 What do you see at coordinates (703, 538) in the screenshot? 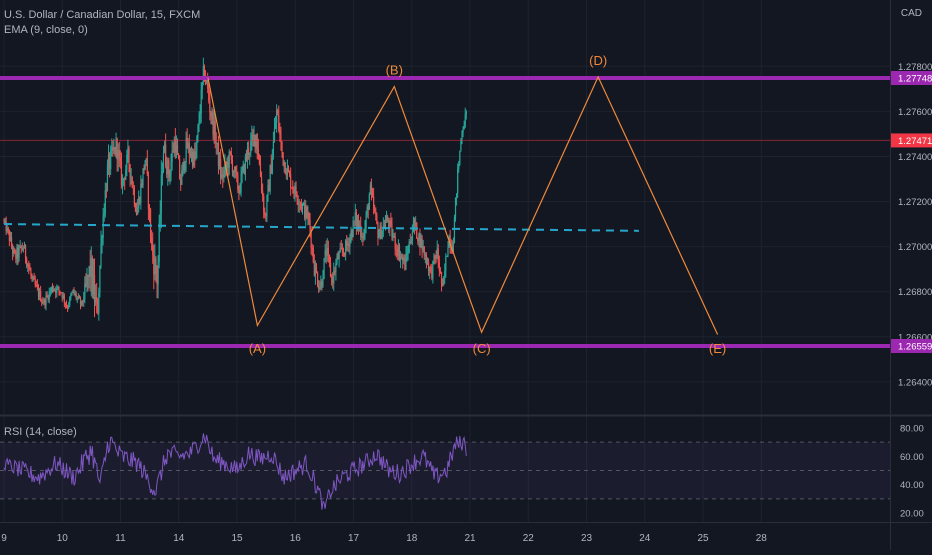
I see `time-tick-label: 25` at bounding box center [703, 538].